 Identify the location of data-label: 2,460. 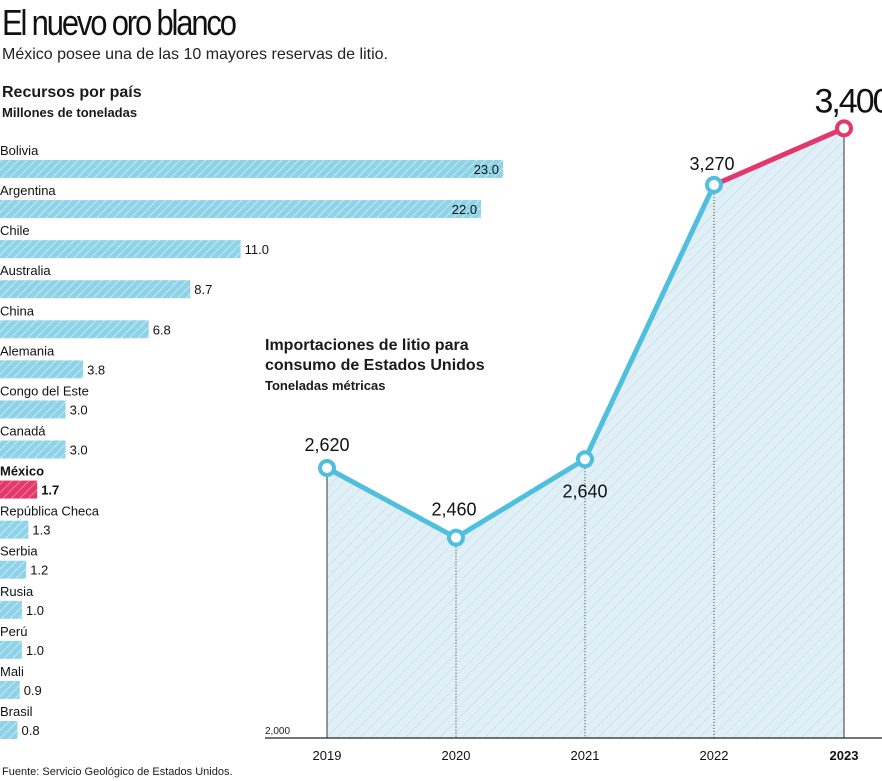
(453, 510).